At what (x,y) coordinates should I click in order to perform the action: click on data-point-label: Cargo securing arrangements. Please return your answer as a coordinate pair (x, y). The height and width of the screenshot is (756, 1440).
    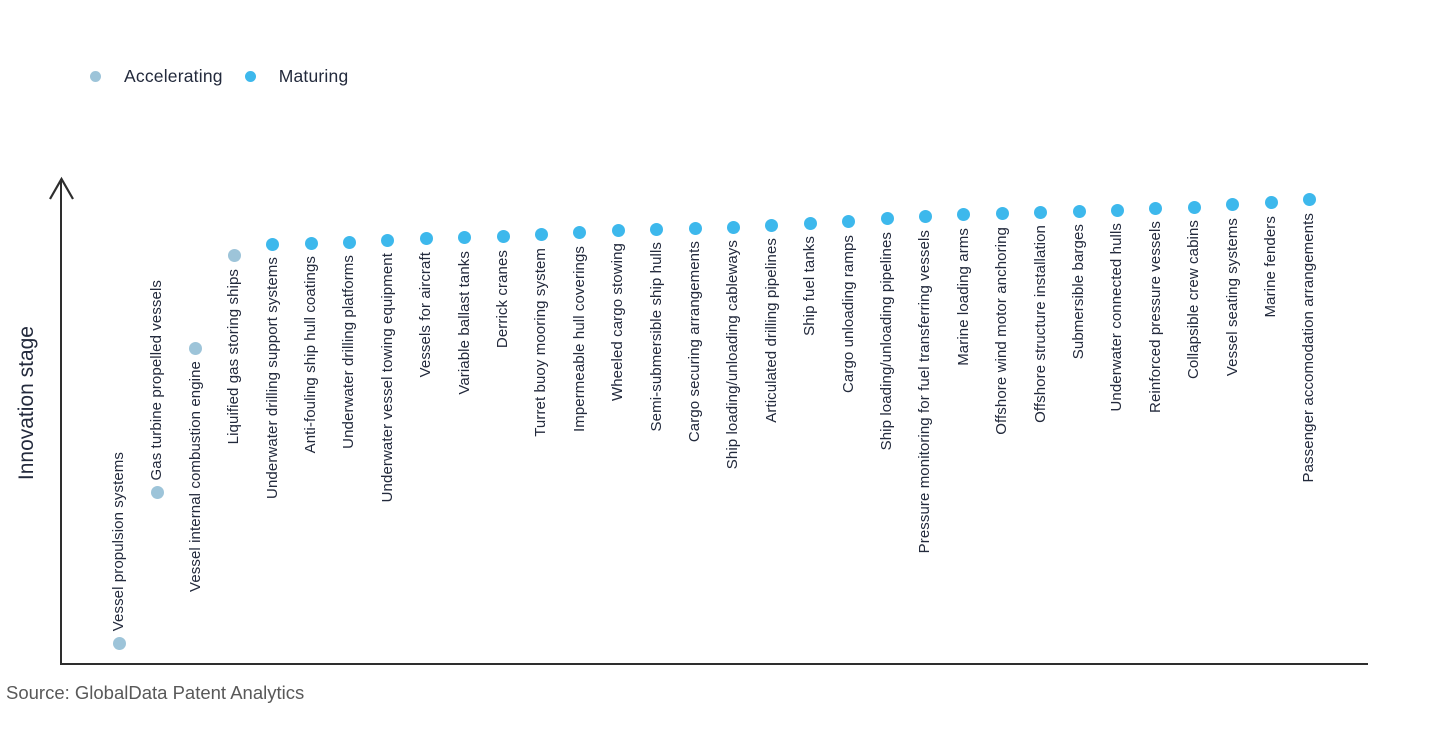
    Looking at the image, I should click on (694, 342).